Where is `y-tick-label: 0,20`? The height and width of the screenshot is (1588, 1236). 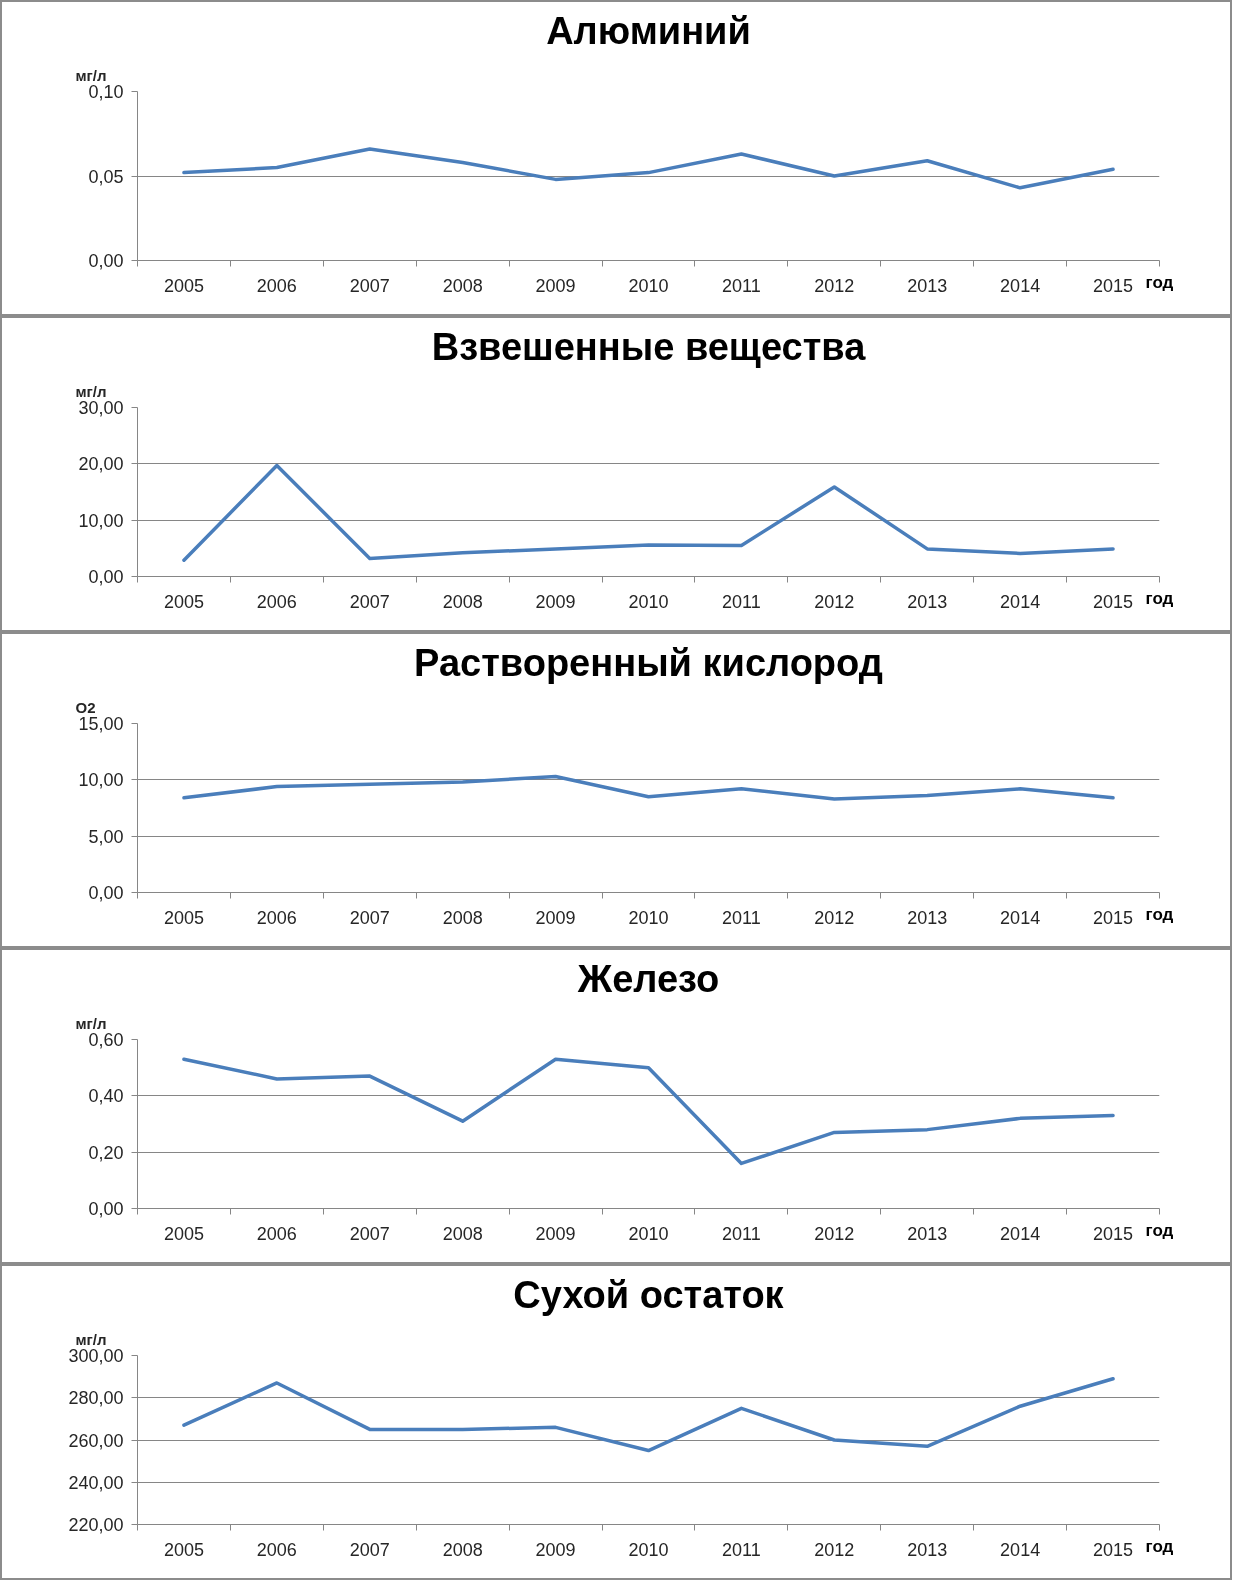
y-tick-label: 0,20 is located at coordinates (106, 1152).